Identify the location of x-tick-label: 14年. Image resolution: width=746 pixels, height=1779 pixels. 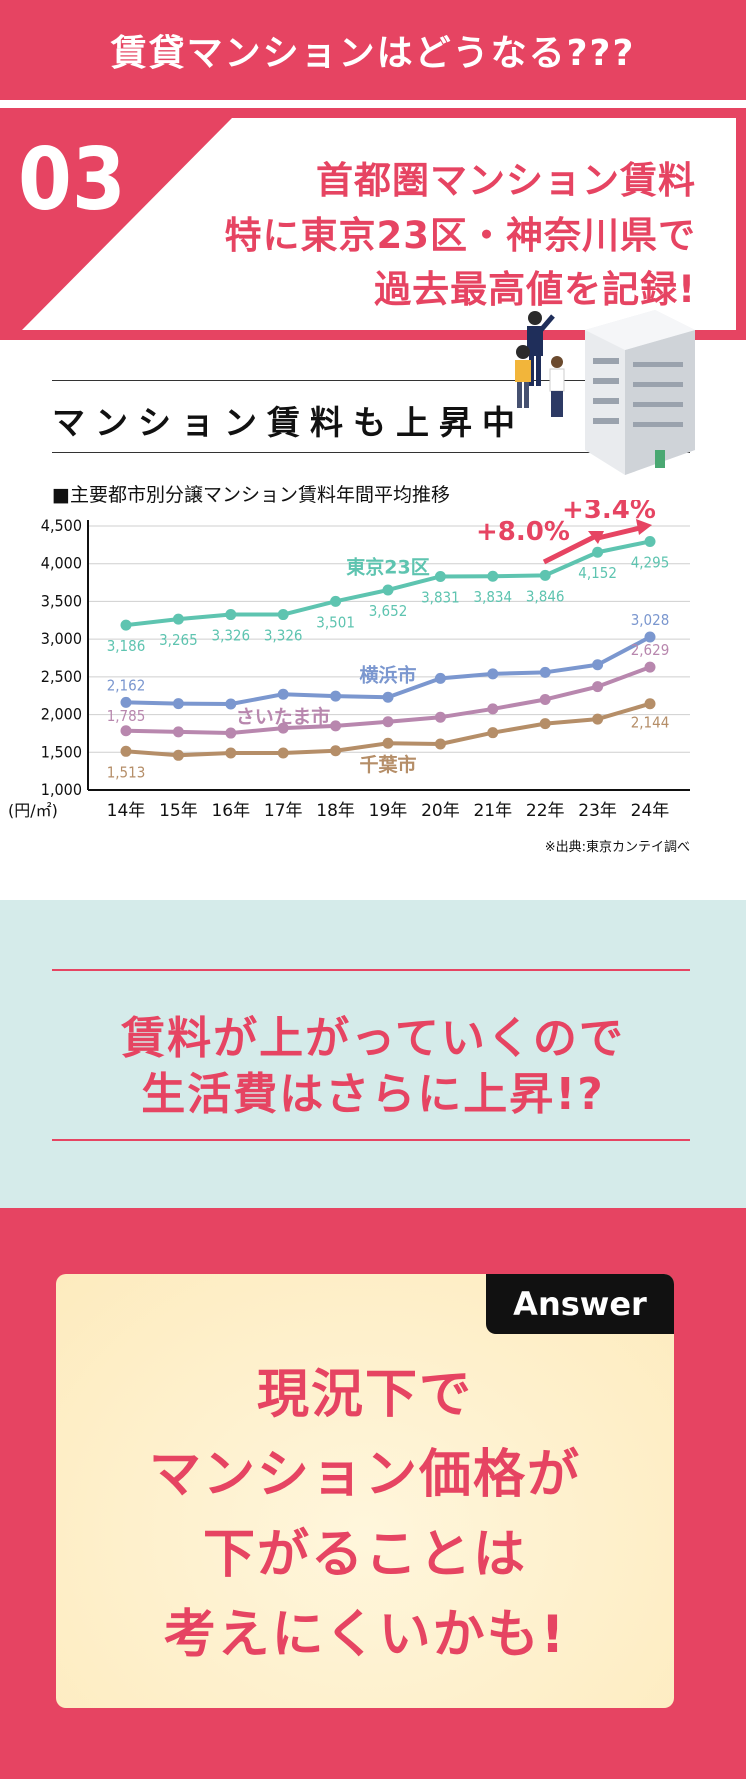
(126, 811).